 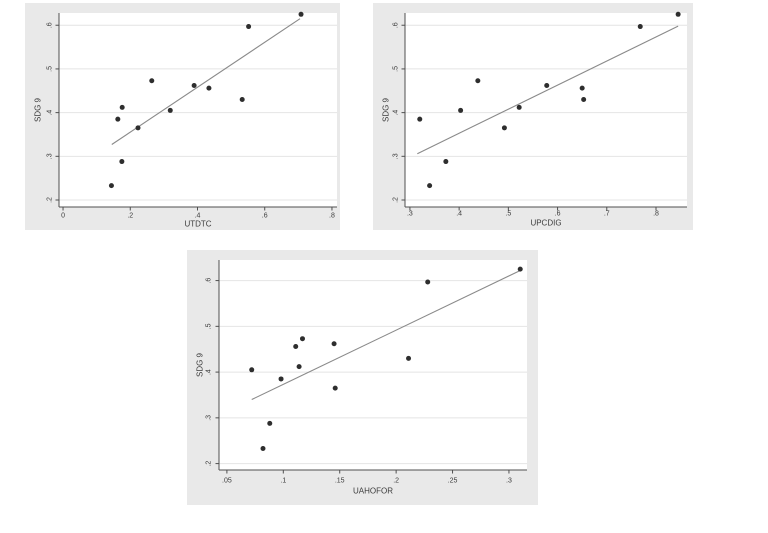 What do you see at coordinates (283, 481) in the screenshot?
I see `x-tick-label: .1` at bounding box center [283, 481].